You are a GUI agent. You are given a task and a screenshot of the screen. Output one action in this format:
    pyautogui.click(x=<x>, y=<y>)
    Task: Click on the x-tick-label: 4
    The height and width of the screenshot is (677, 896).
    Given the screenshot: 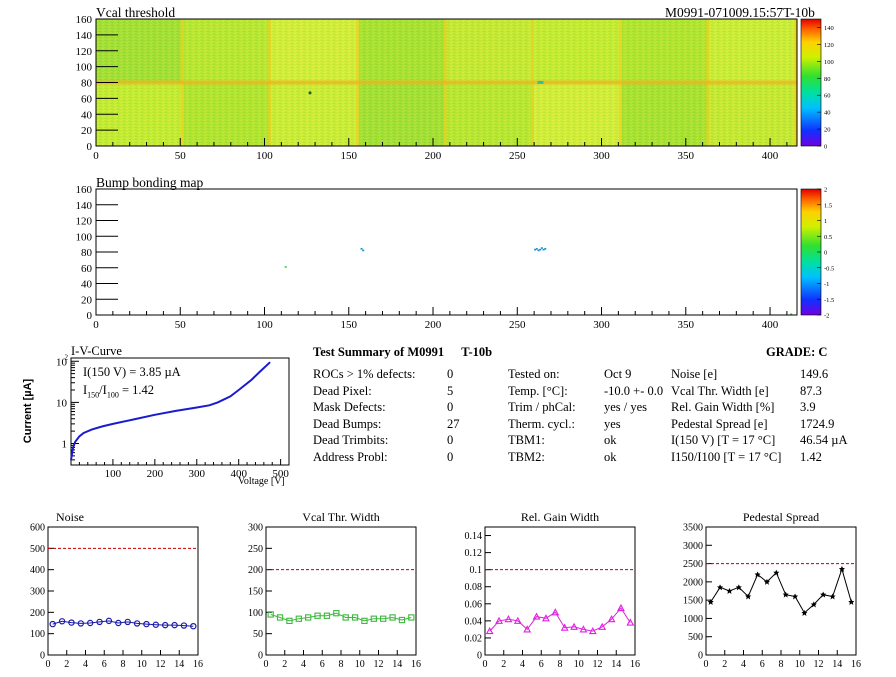 What is the action you would take?
    pyautogui.click(x=743, y=664)
    